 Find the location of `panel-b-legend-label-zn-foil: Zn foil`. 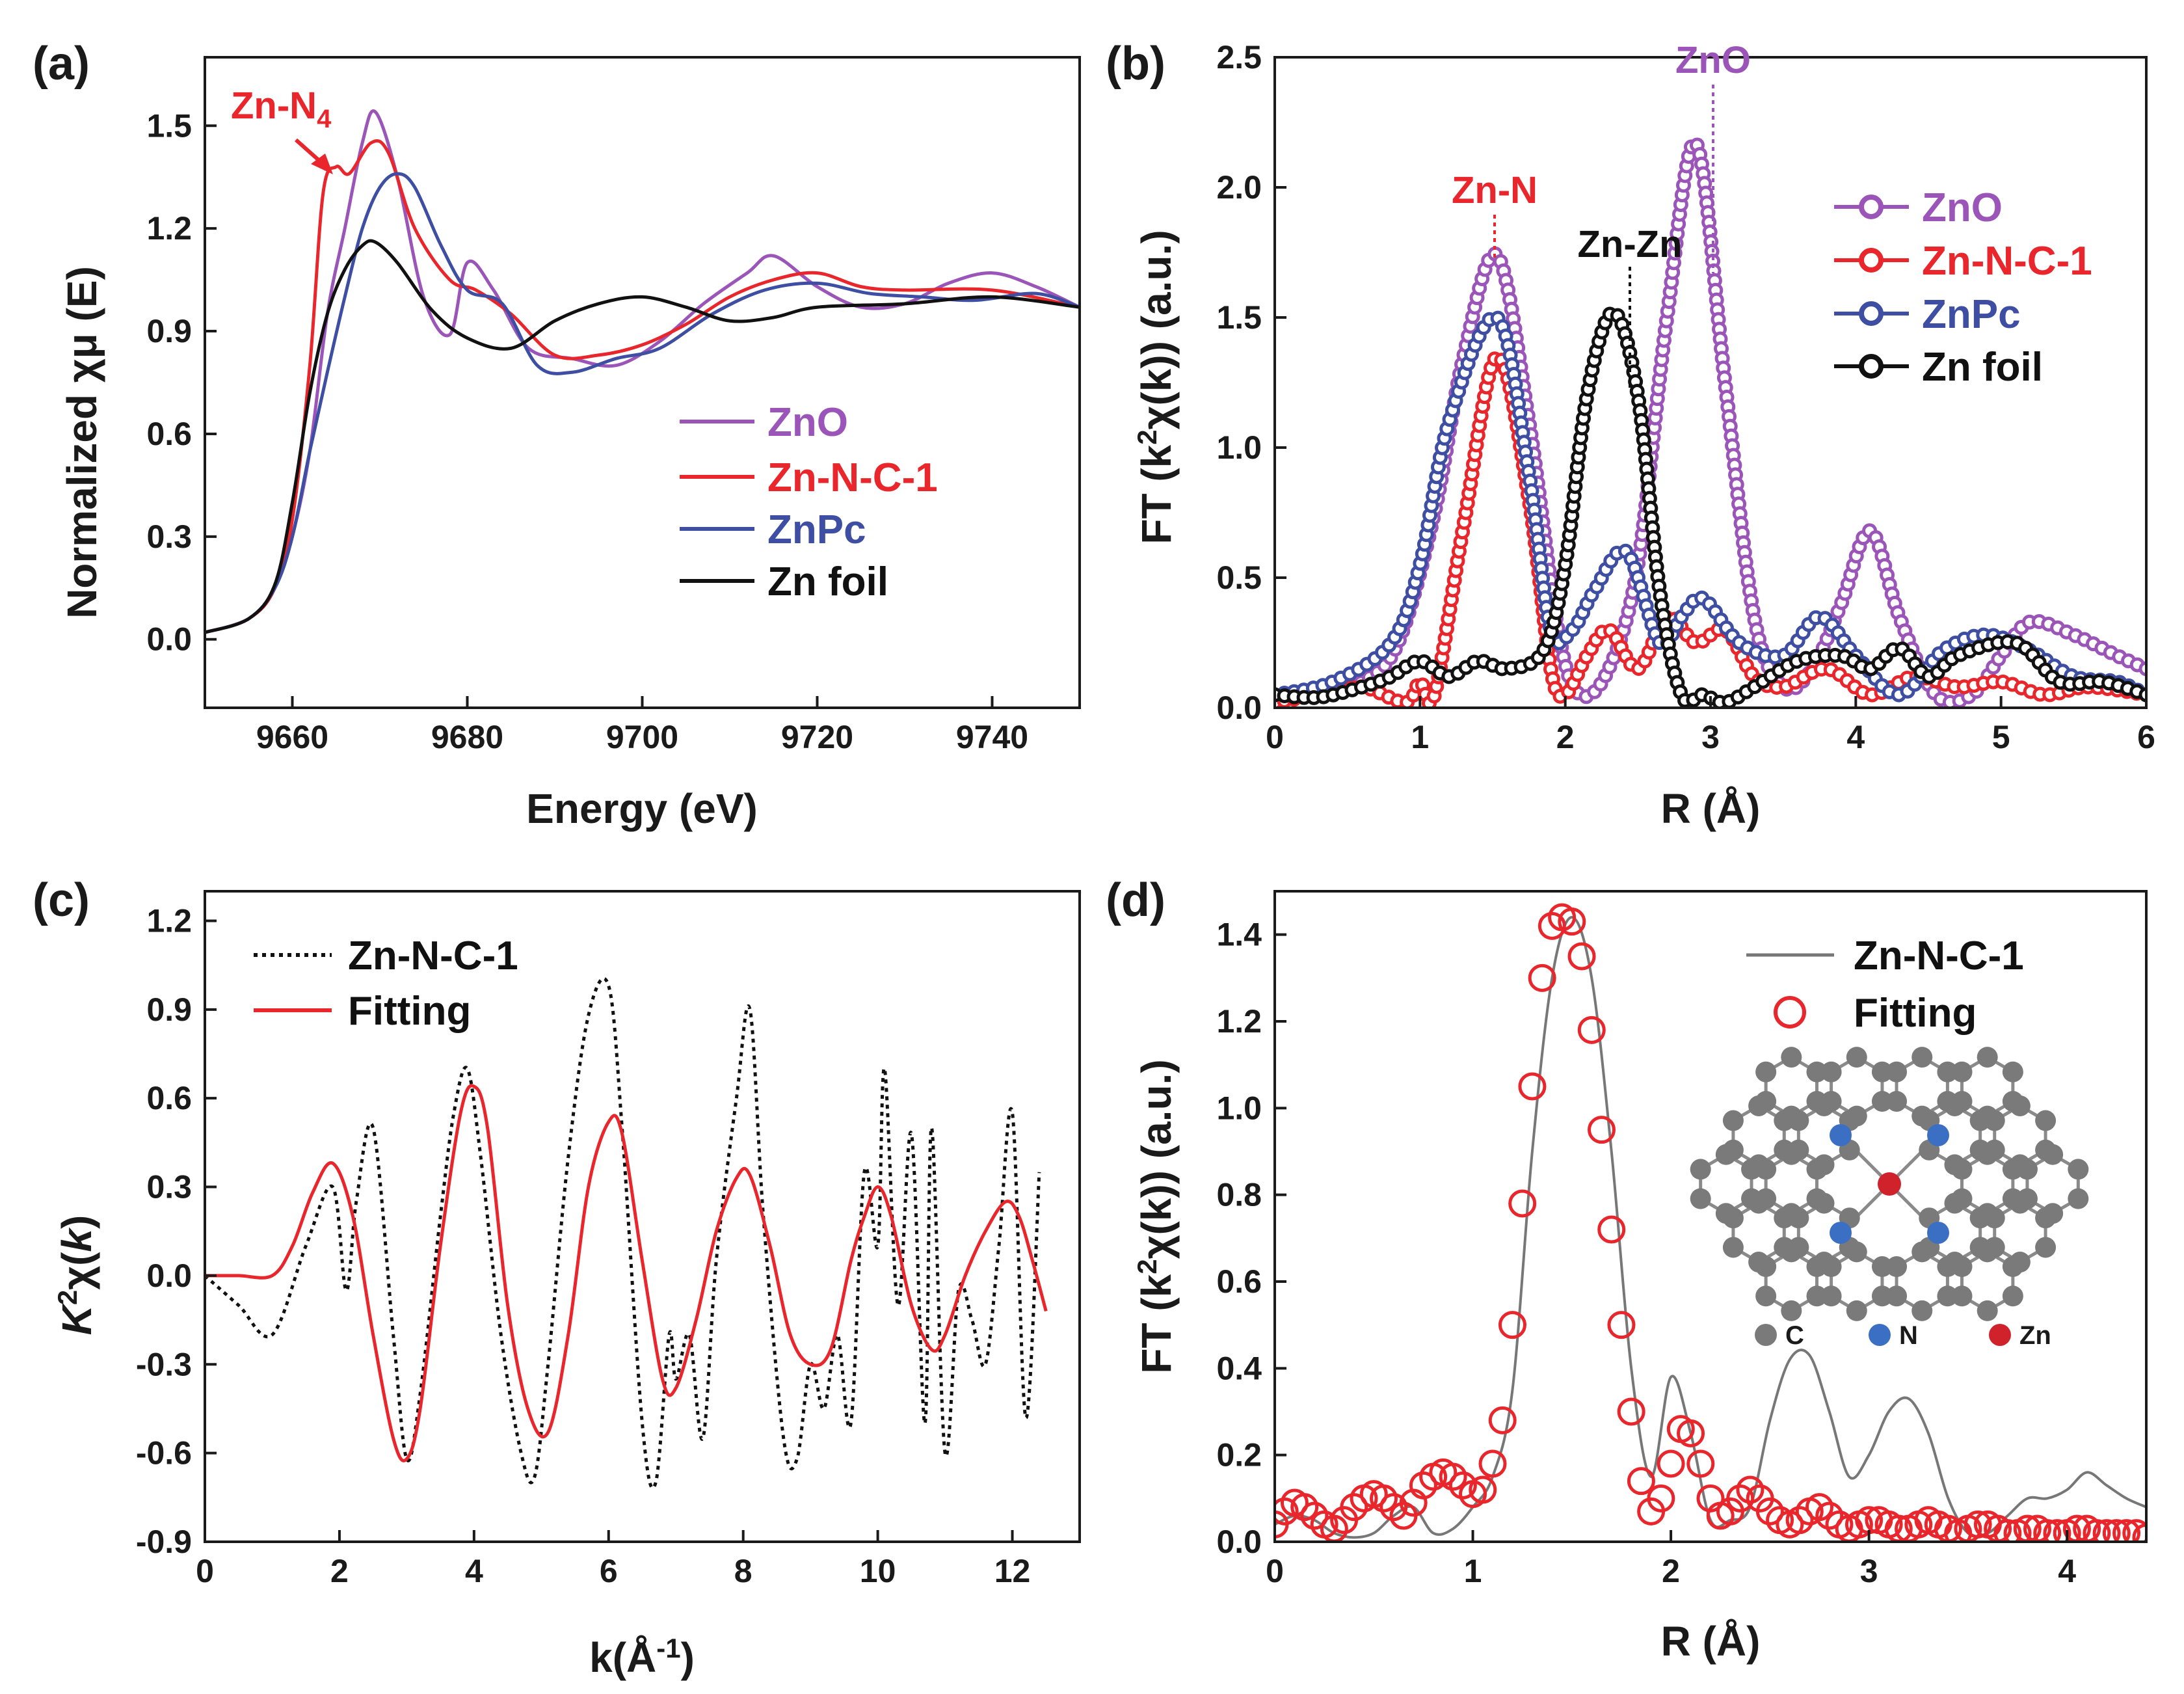

panel-b-legend-label-zn-foil: Zn foil is located at coordinates (1982, 367).